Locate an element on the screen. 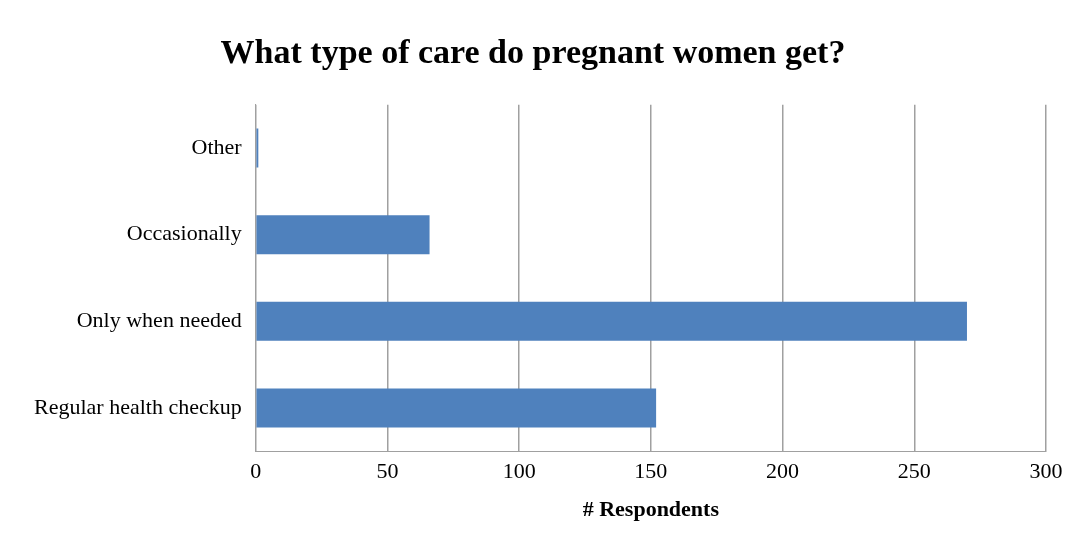 The image size is (1082, 544). x-tick-label: 0 is located at coordinates (256, 471).